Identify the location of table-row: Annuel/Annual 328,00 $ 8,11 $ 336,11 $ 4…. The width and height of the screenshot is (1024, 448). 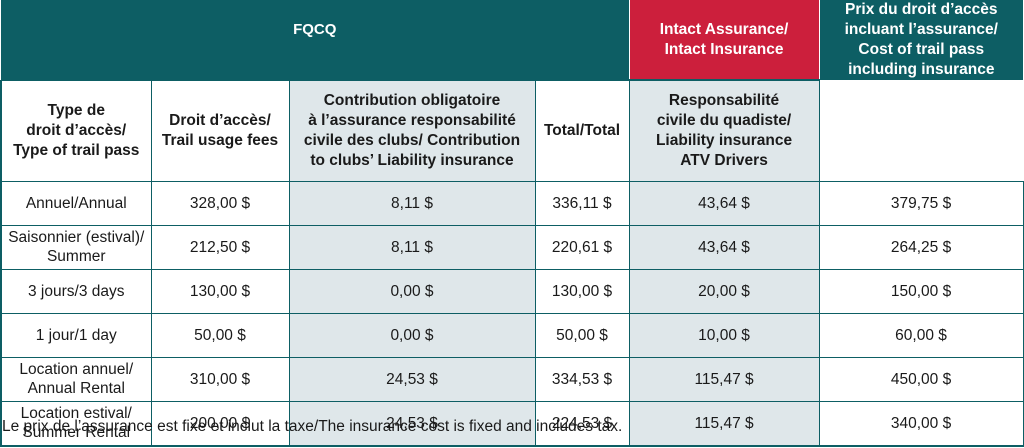
(512, 203).